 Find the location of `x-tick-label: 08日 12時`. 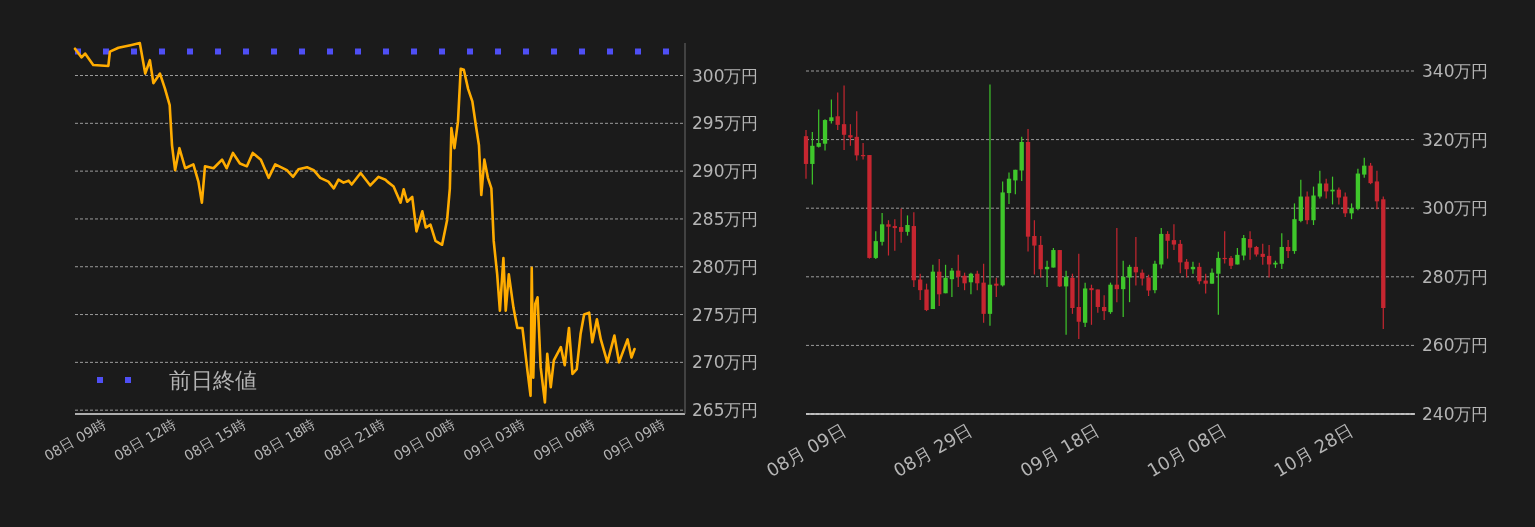

x-tick-label: 08日 12時 is located at coordinates (145, 440).